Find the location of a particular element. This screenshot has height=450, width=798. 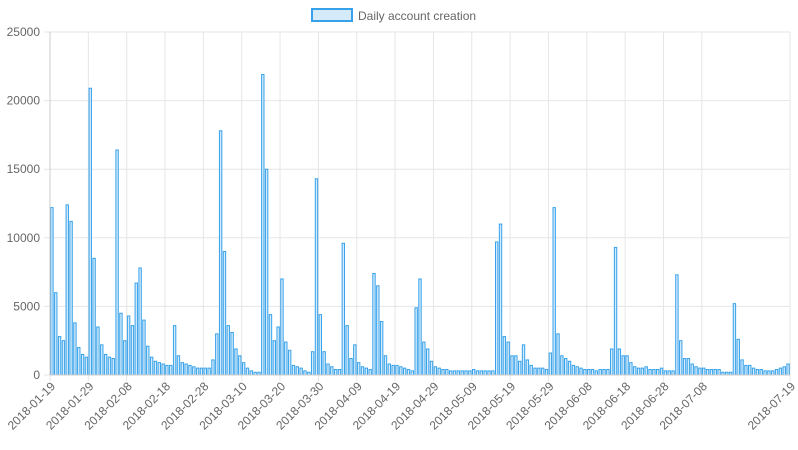

y-tick-label: 5000 is located at coordinates (26, 306).